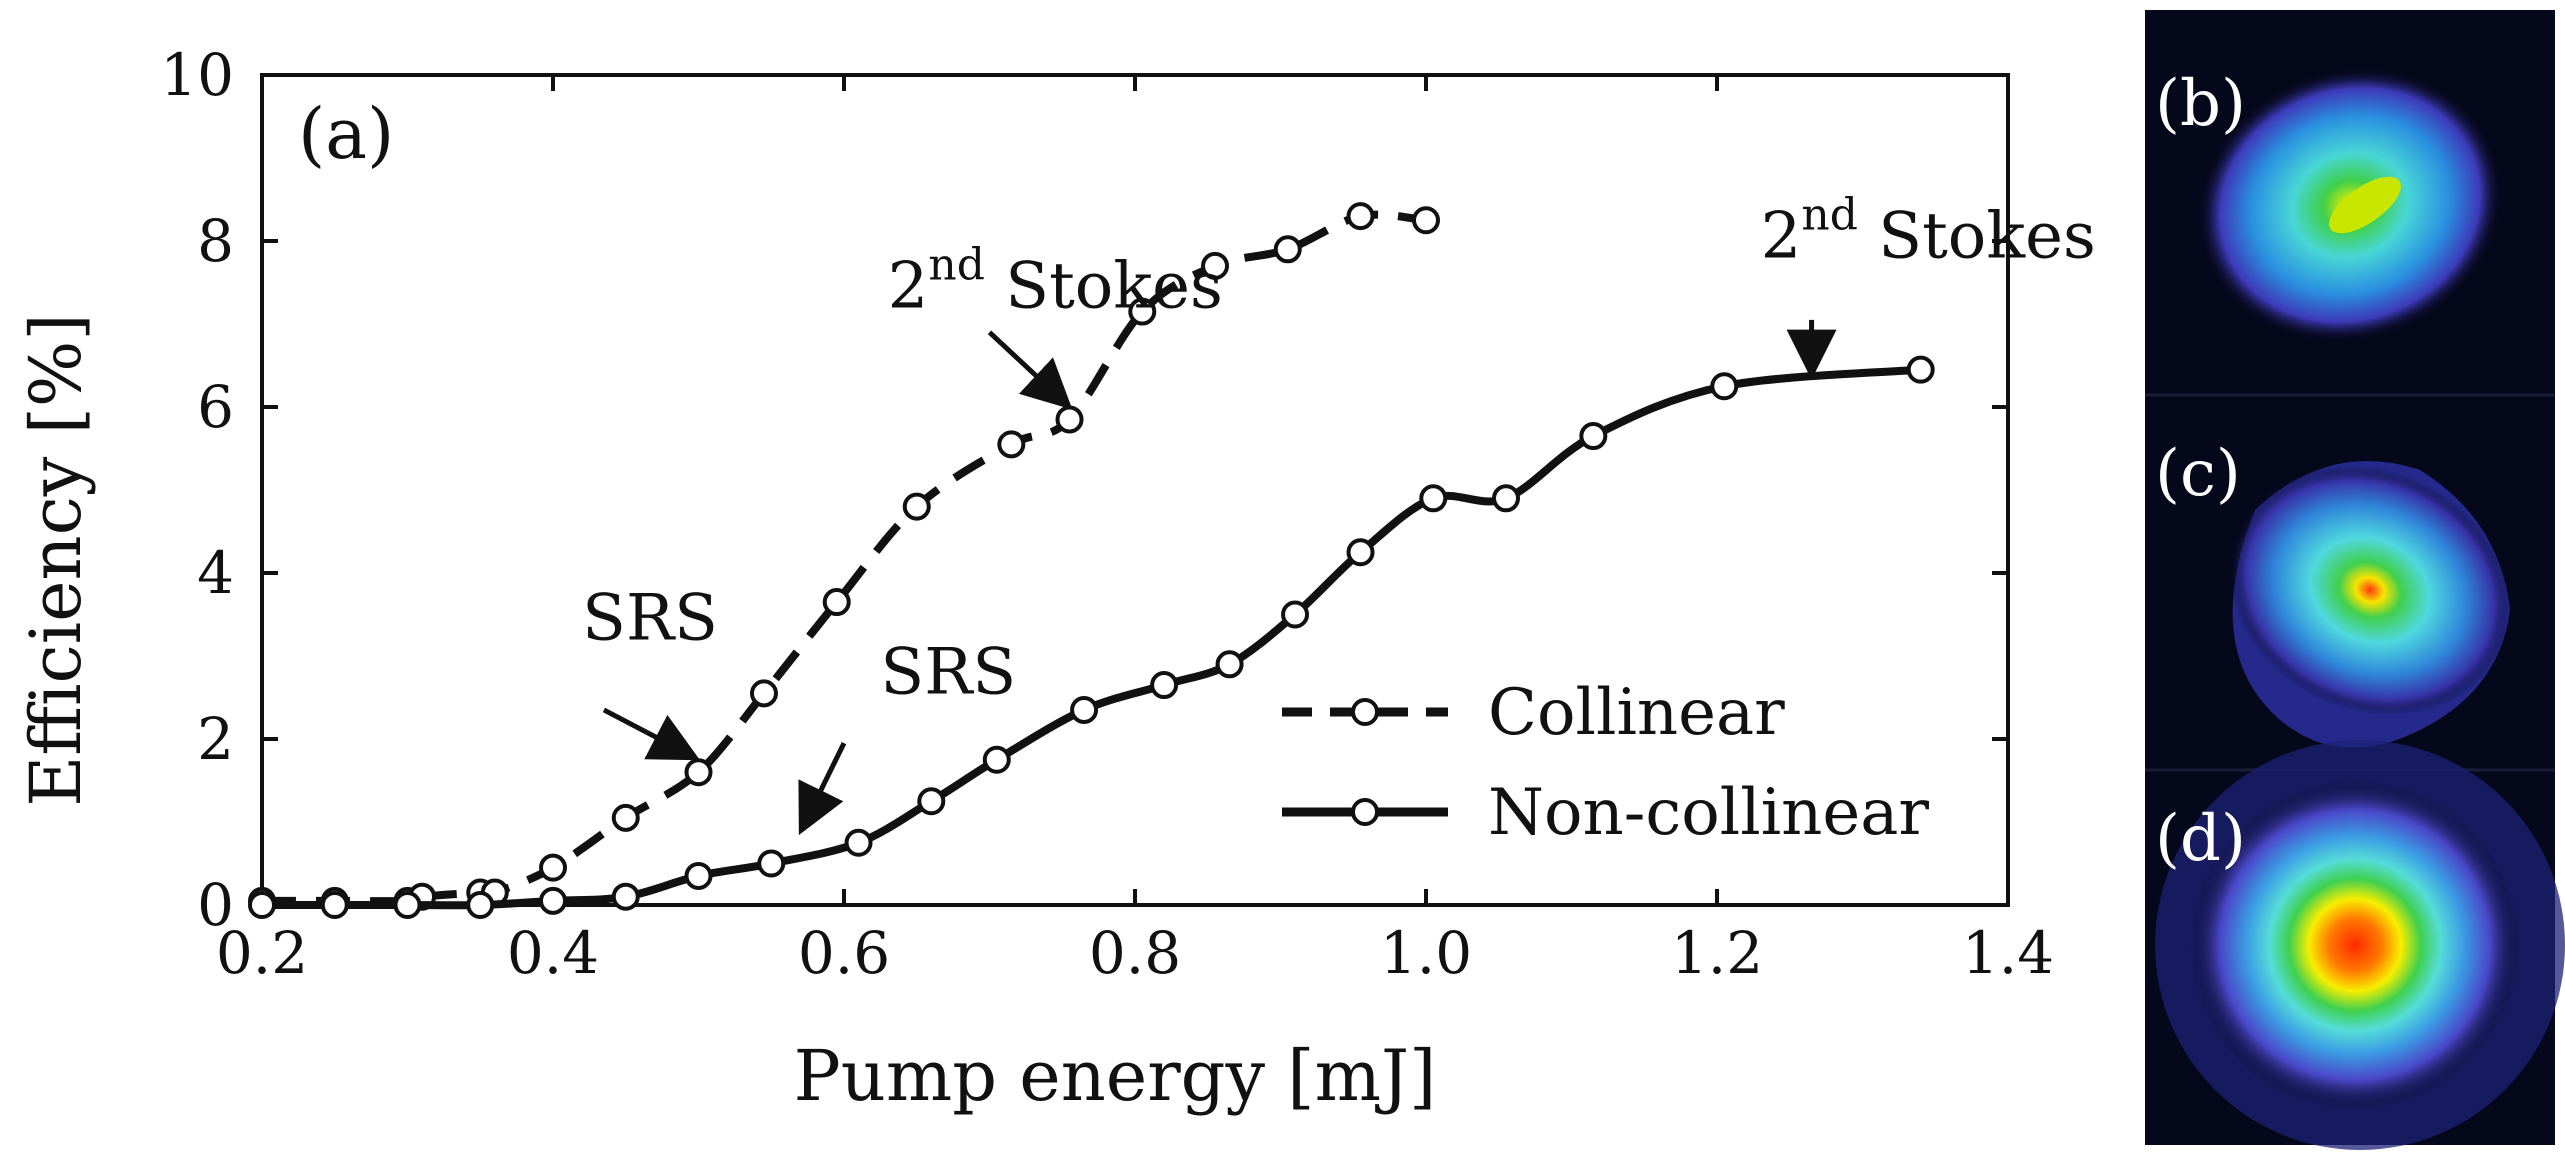 The width and height of the screenshot is (2565, 1172). I want to click on y-tick-label: 2, so click(215, 739).